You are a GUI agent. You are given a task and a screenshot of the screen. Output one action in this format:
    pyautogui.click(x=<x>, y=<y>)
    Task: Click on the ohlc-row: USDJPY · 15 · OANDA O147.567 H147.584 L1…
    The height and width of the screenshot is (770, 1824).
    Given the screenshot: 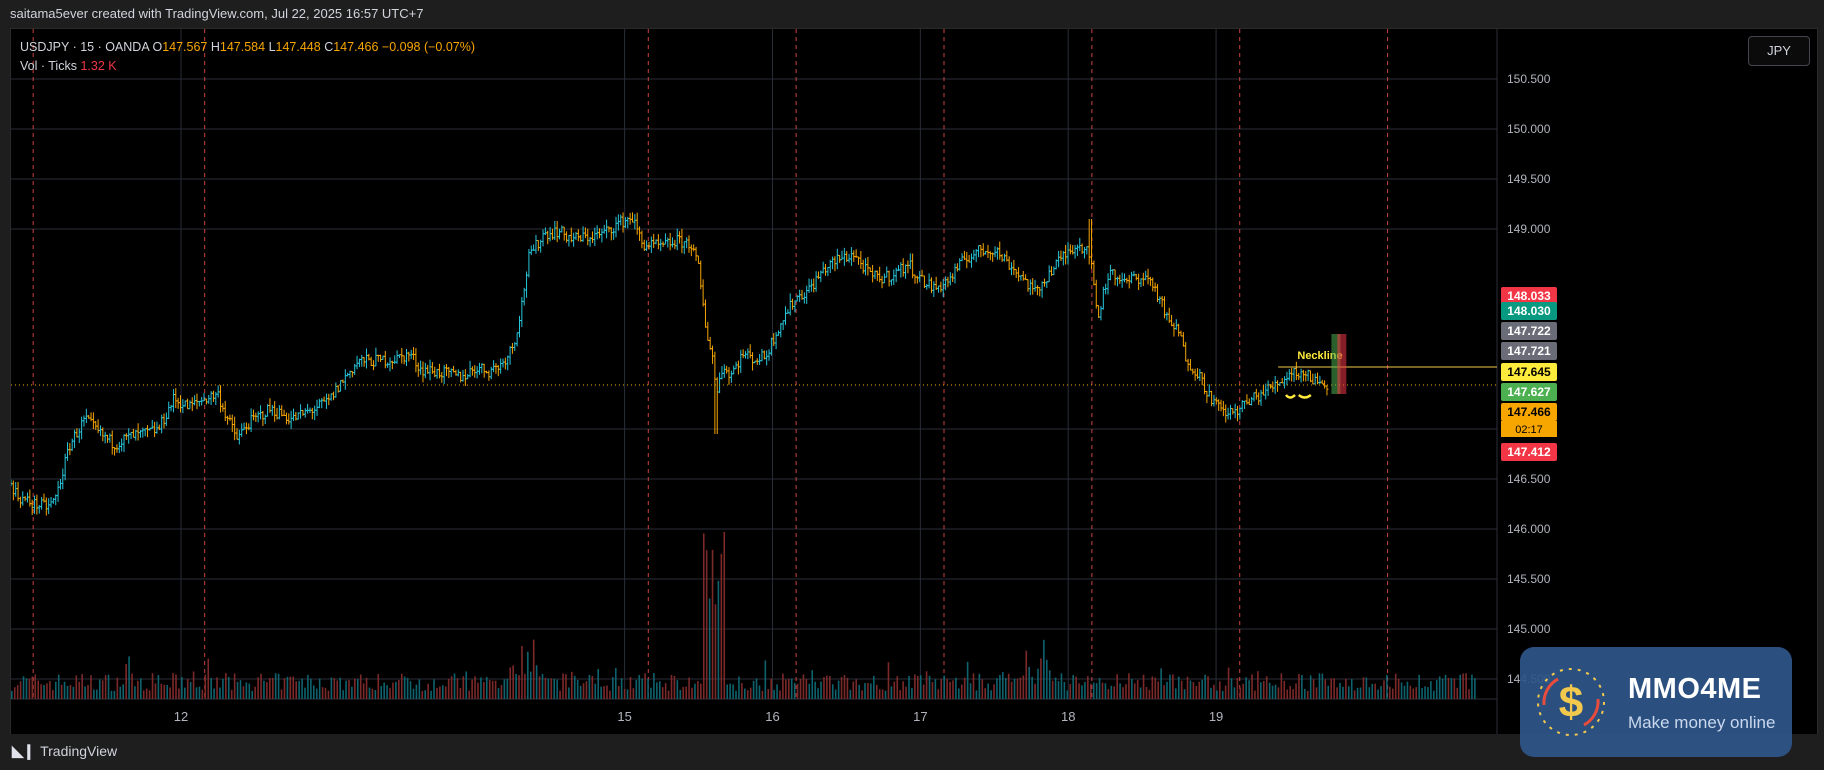 What is the action you would take?
    pyautogui.click(x=248, y=47)
    